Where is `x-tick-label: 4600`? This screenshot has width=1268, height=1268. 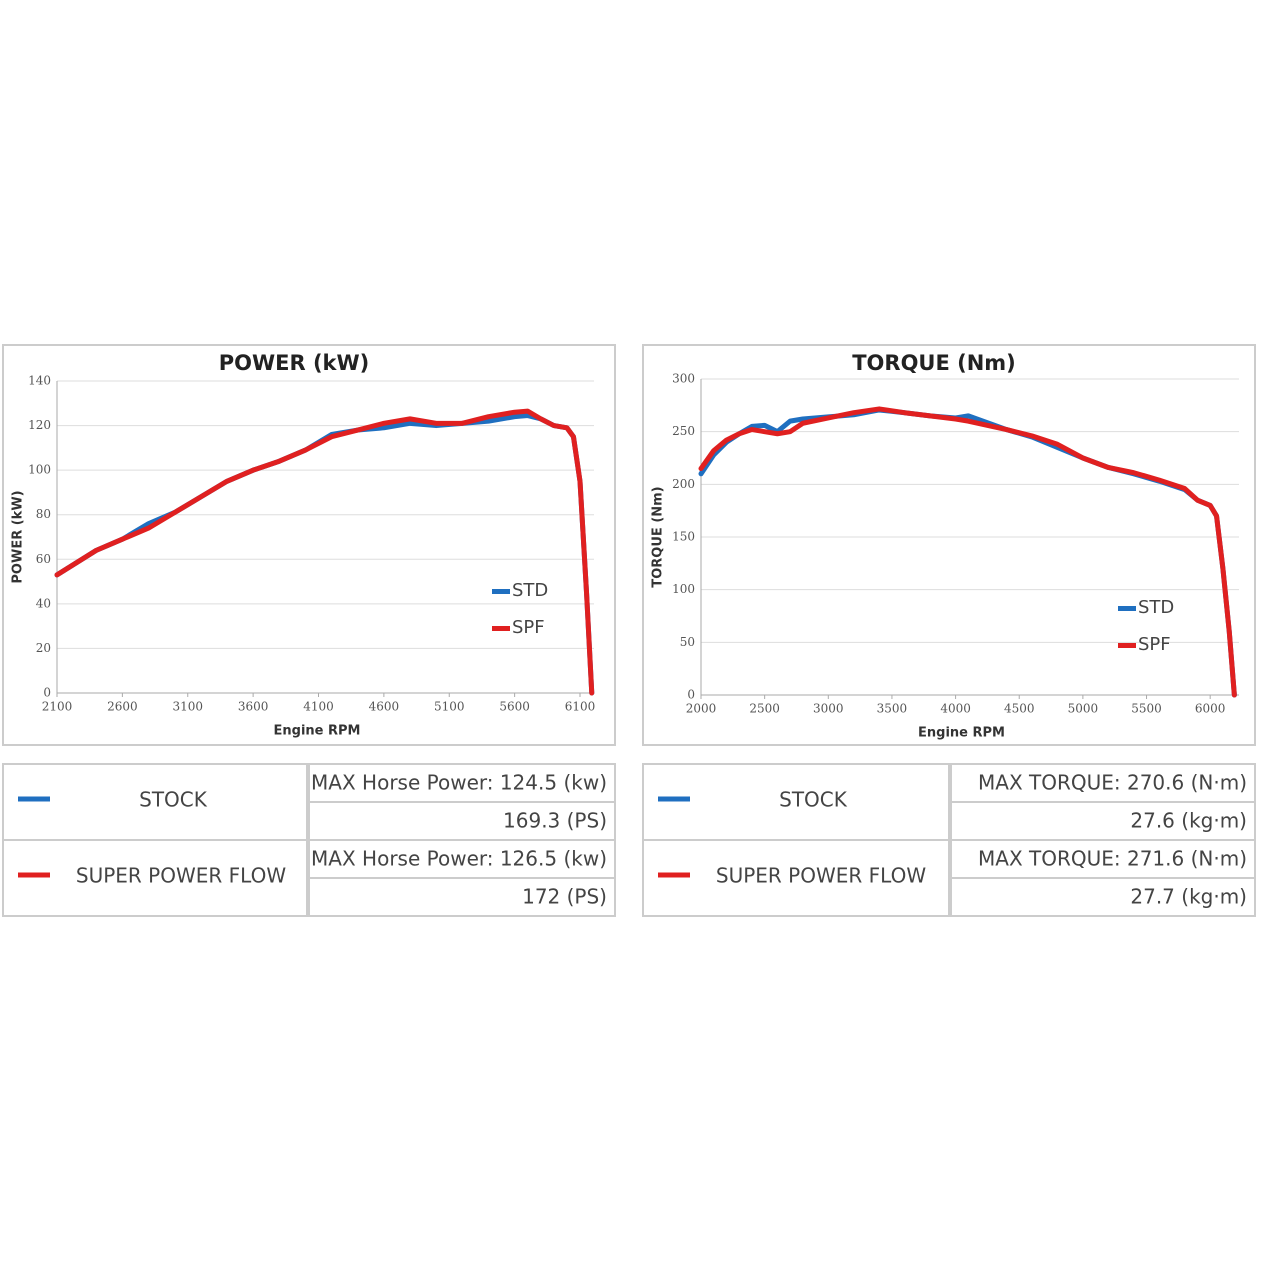 x-tick-label: 4600 is located at coordinates (384, 707).